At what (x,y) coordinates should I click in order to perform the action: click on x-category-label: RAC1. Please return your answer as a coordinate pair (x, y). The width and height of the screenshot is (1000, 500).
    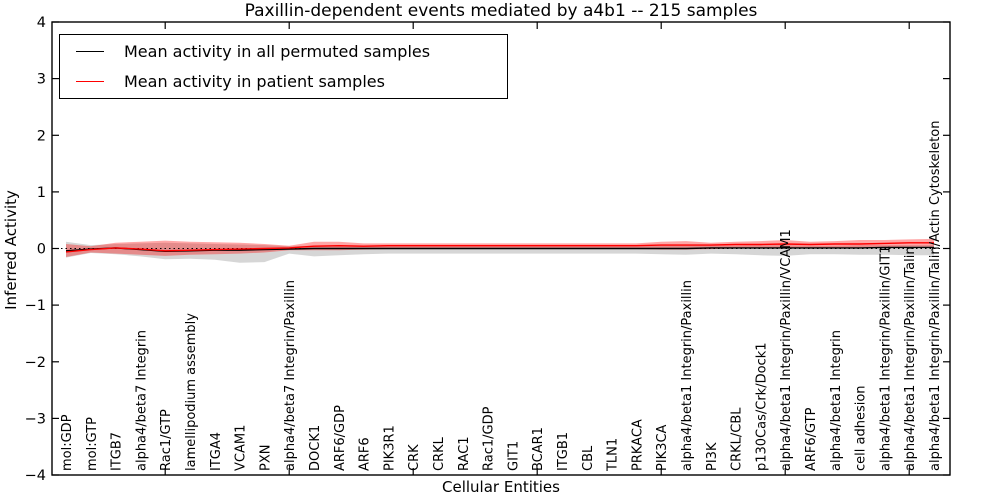
    Looking at the image, I should click on (464, 453).